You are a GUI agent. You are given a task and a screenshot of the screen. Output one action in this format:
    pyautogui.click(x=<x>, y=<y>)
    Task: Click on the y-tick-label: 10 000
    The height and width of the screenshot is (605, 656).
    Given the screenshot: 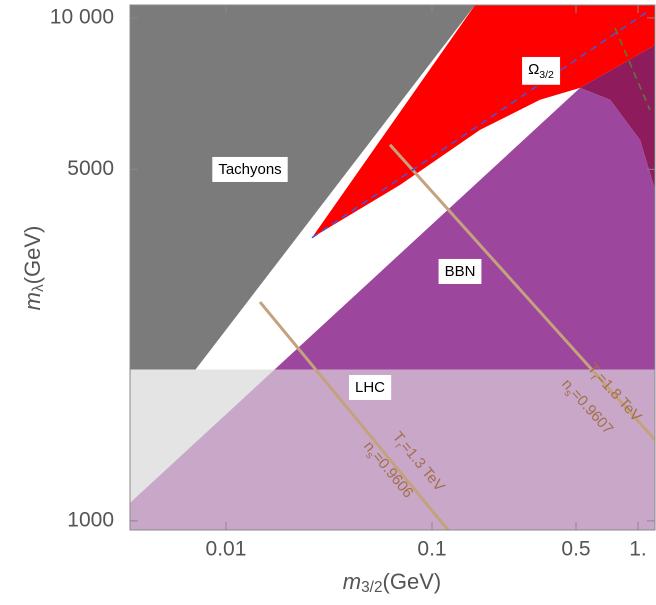 What is the action you would take?
    pyautogui.click(x=82, y=16)
    